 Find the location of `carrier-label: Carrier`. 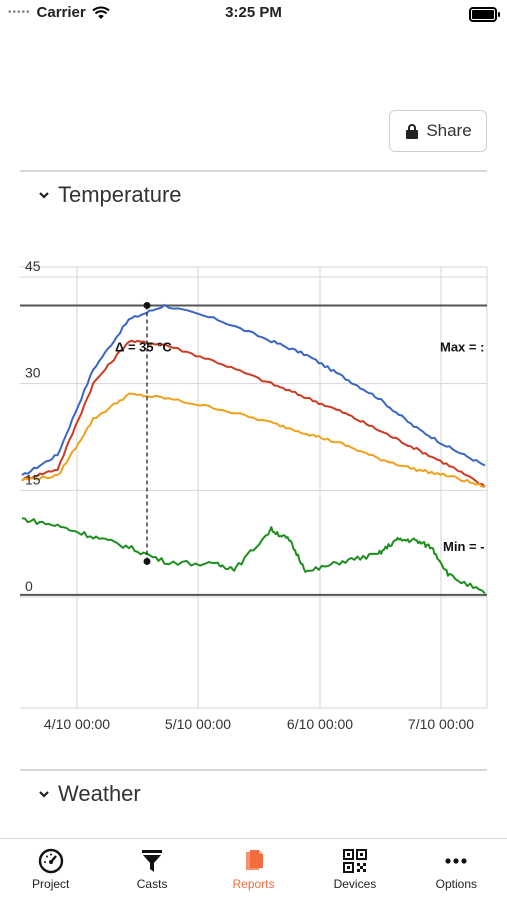

carrier-label: Carrier is located at coordinates (61, 12).